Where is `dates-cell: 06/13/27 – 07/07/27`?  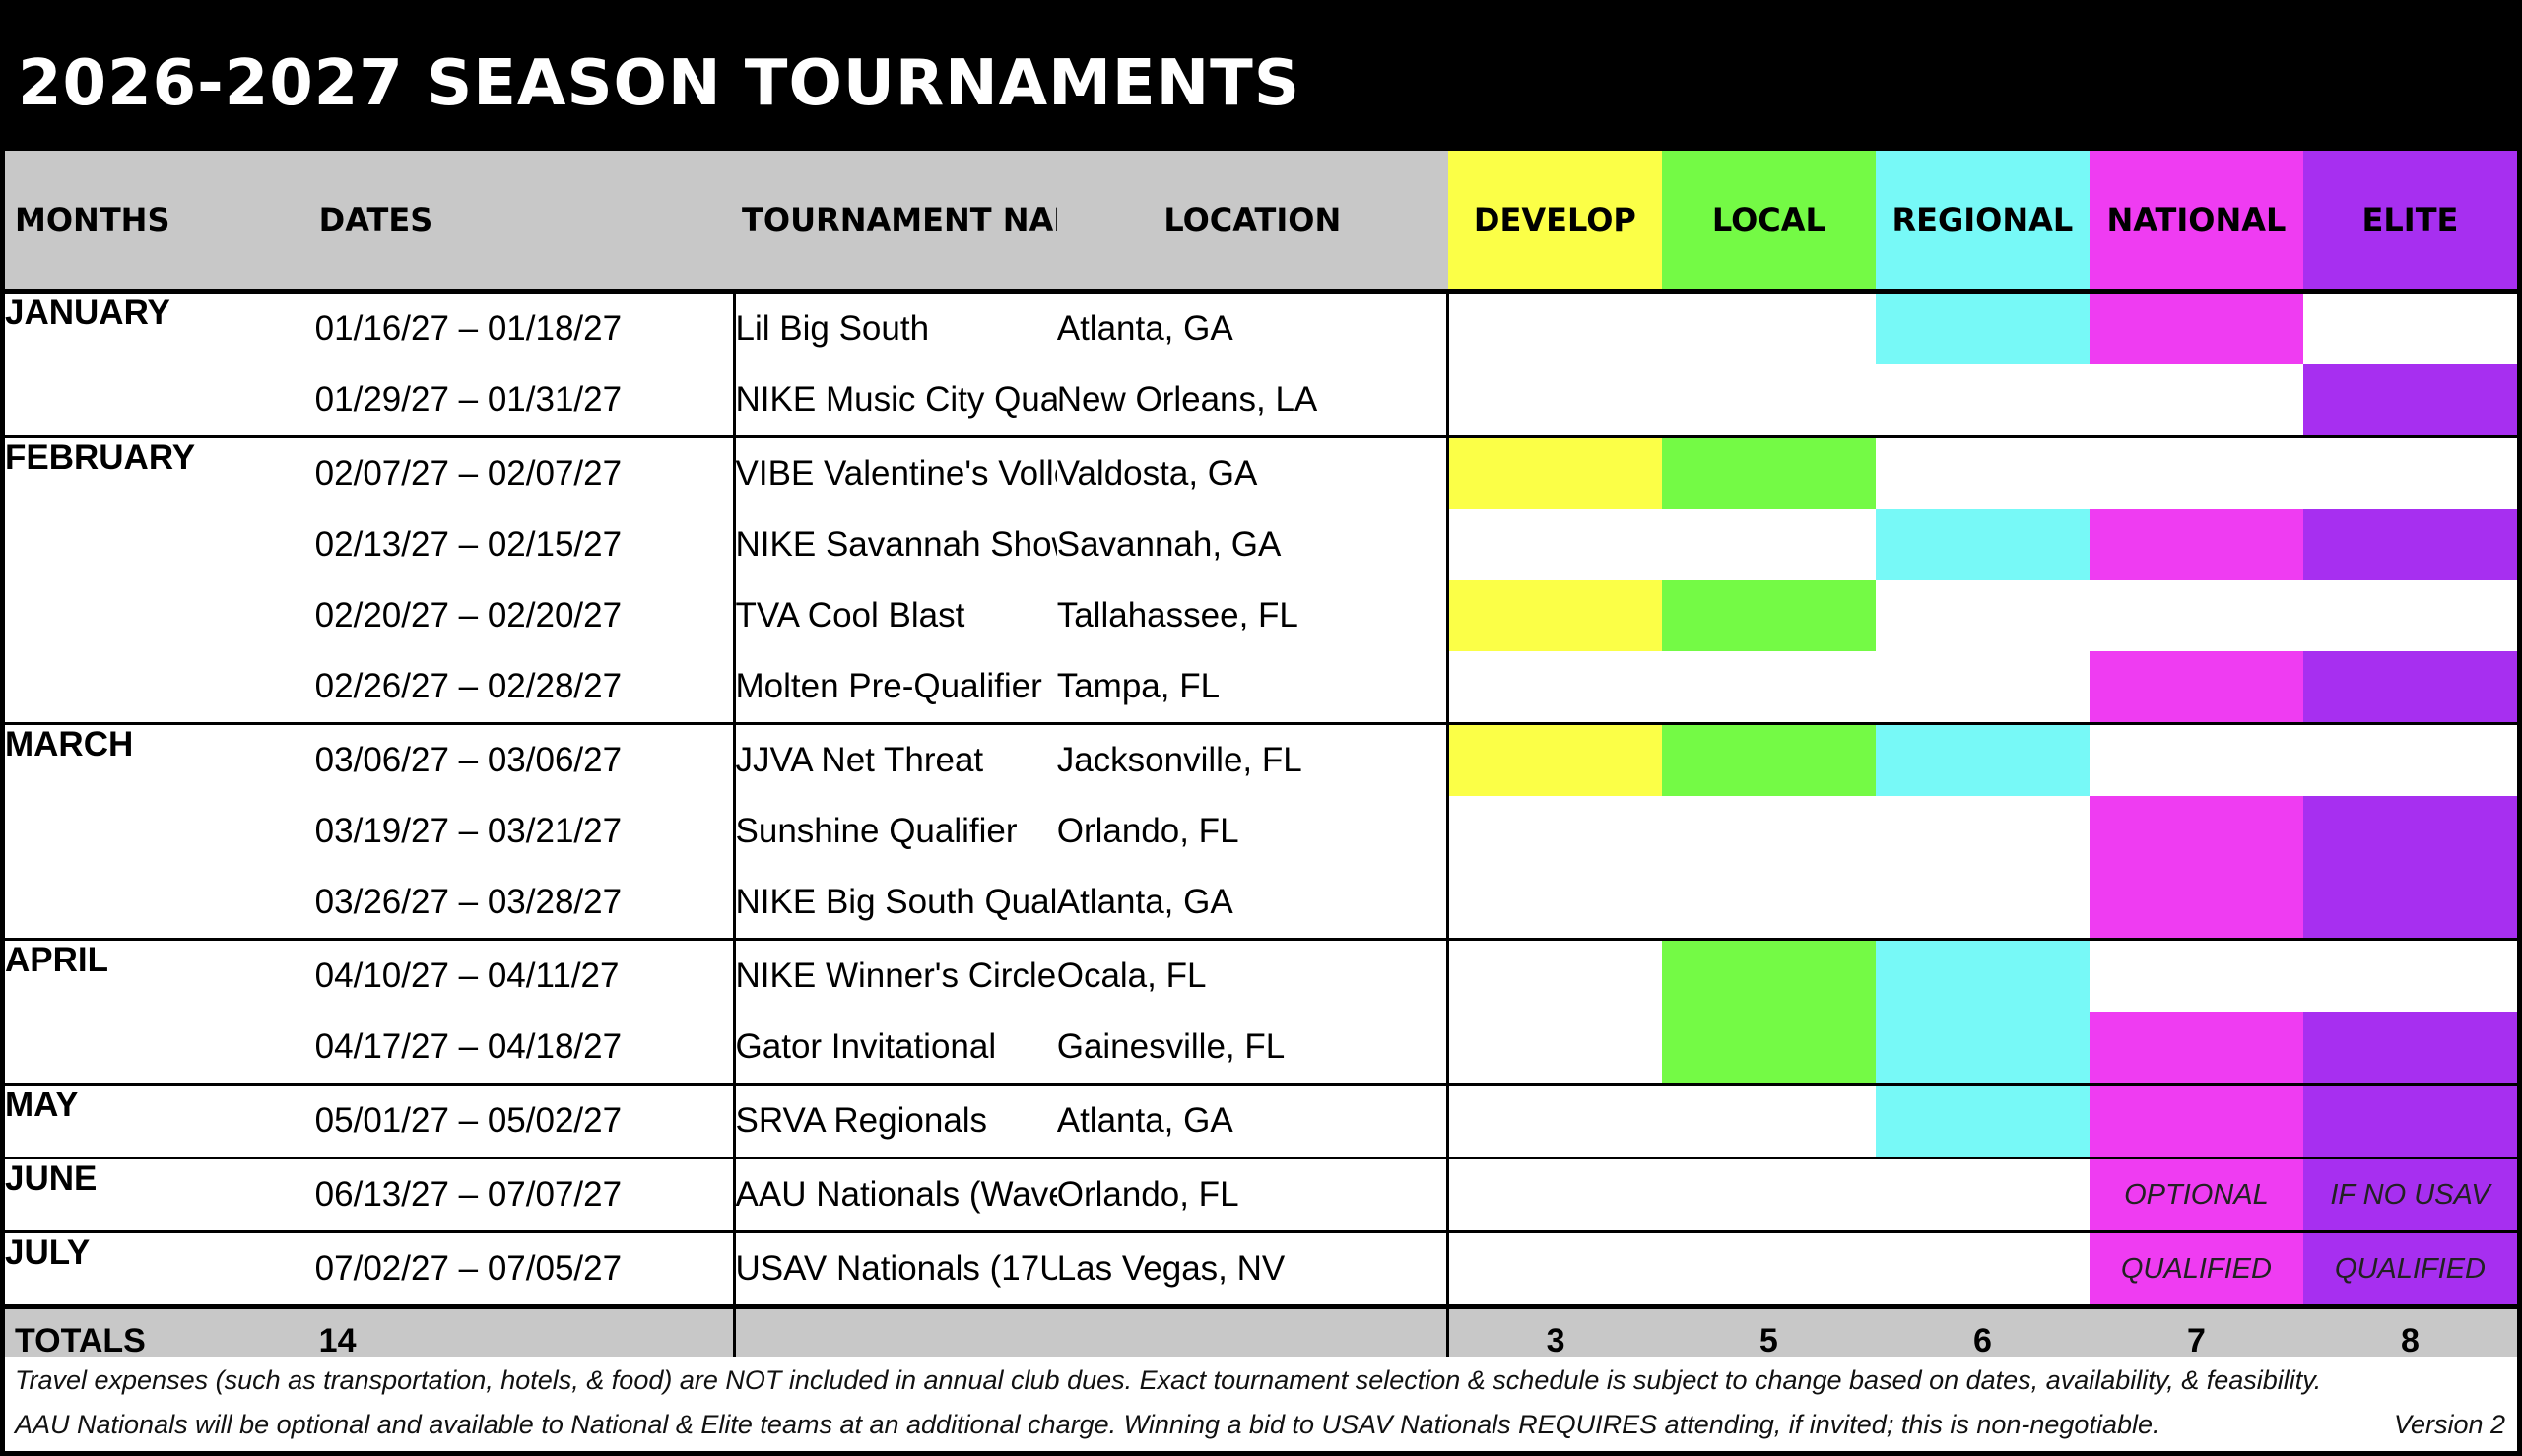
dates-cell: 06/13/27 – 07/07/27 is located at coordinates (524, 1195).